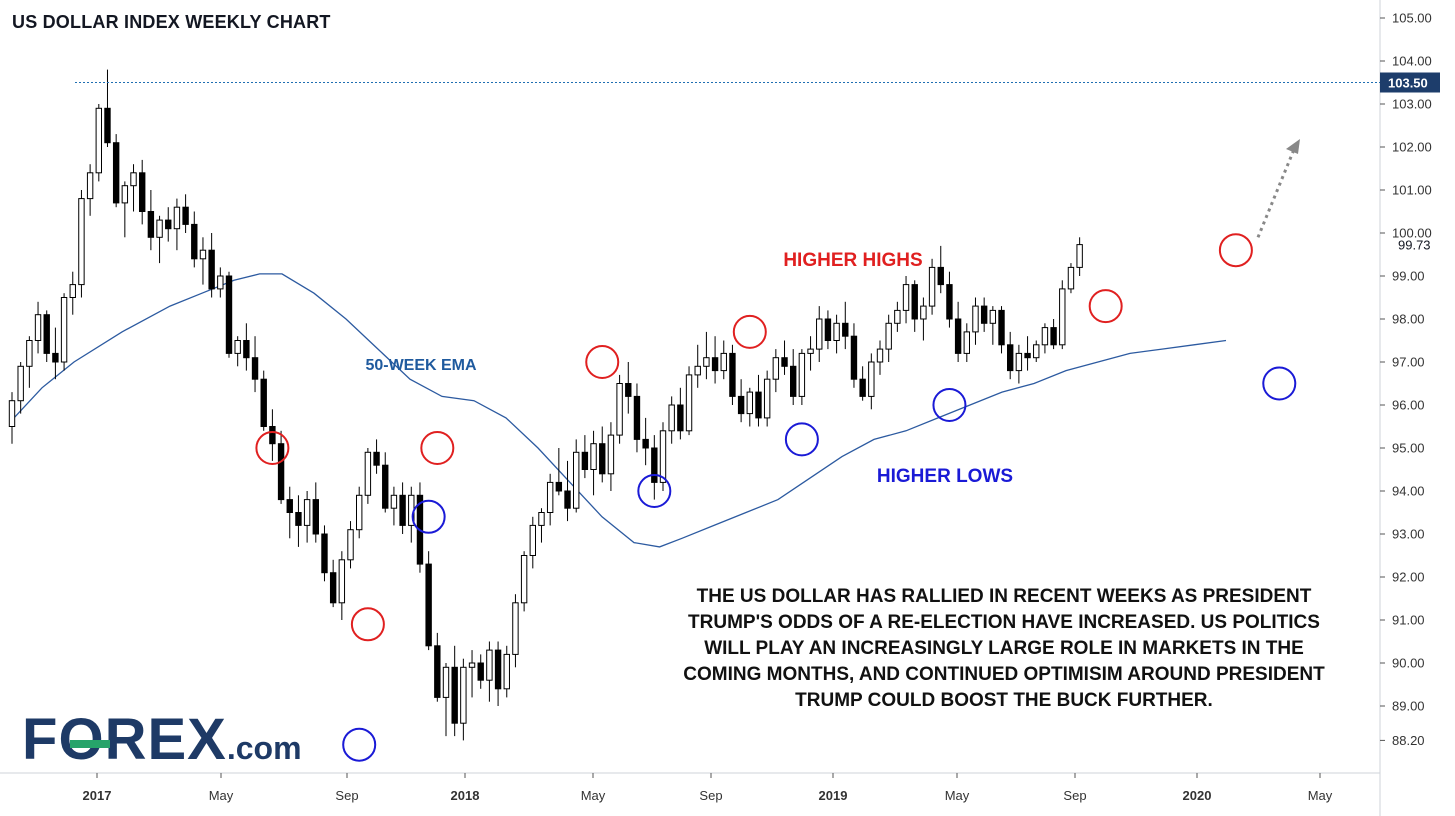 The width and height of the screenshot is (1455, 816). What do you see at coordinates (1408, 740) in the screenshot?
I see `y-tick-label: 88.20` at bounding box center [1408, 740].